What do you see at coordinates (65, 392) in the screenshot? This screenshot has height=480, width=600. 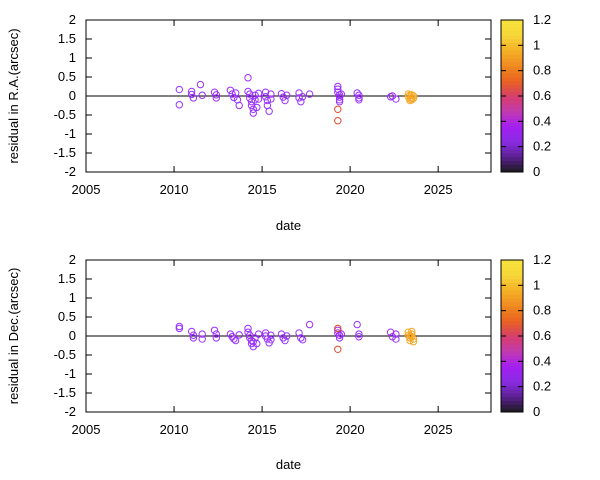 I see `y-tick-label: -1.5` at bounding box center [65, 392].